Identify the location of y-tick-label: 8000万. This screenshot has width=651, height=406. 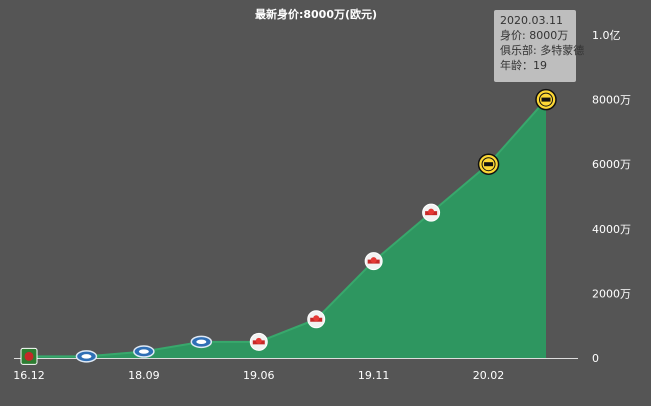
(611, 100).